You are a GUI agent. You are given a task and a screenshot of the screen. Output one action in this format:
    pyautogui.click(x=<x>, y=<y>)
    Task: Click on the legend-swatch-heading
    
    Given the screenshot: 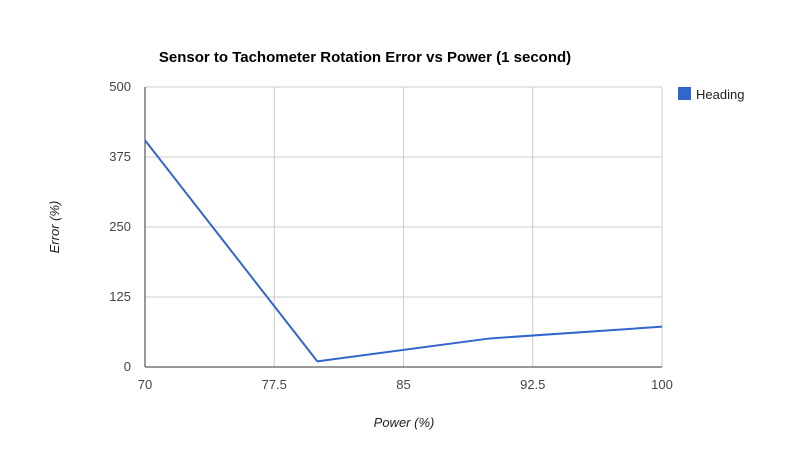 What is the action you would take?
    pyautogui.click(x=684, y=93)
    